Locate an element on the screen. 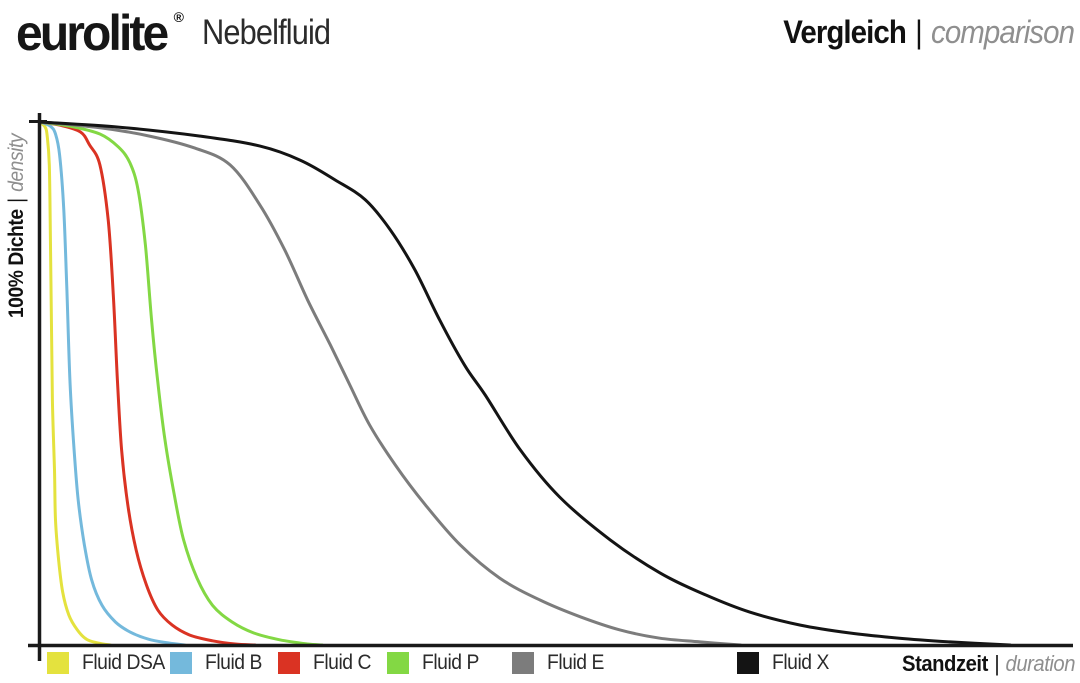 The height and width of the screenshot is (683, 1080). legend-item-fluid-x: Fluid X is located at coordinates (785, 663).